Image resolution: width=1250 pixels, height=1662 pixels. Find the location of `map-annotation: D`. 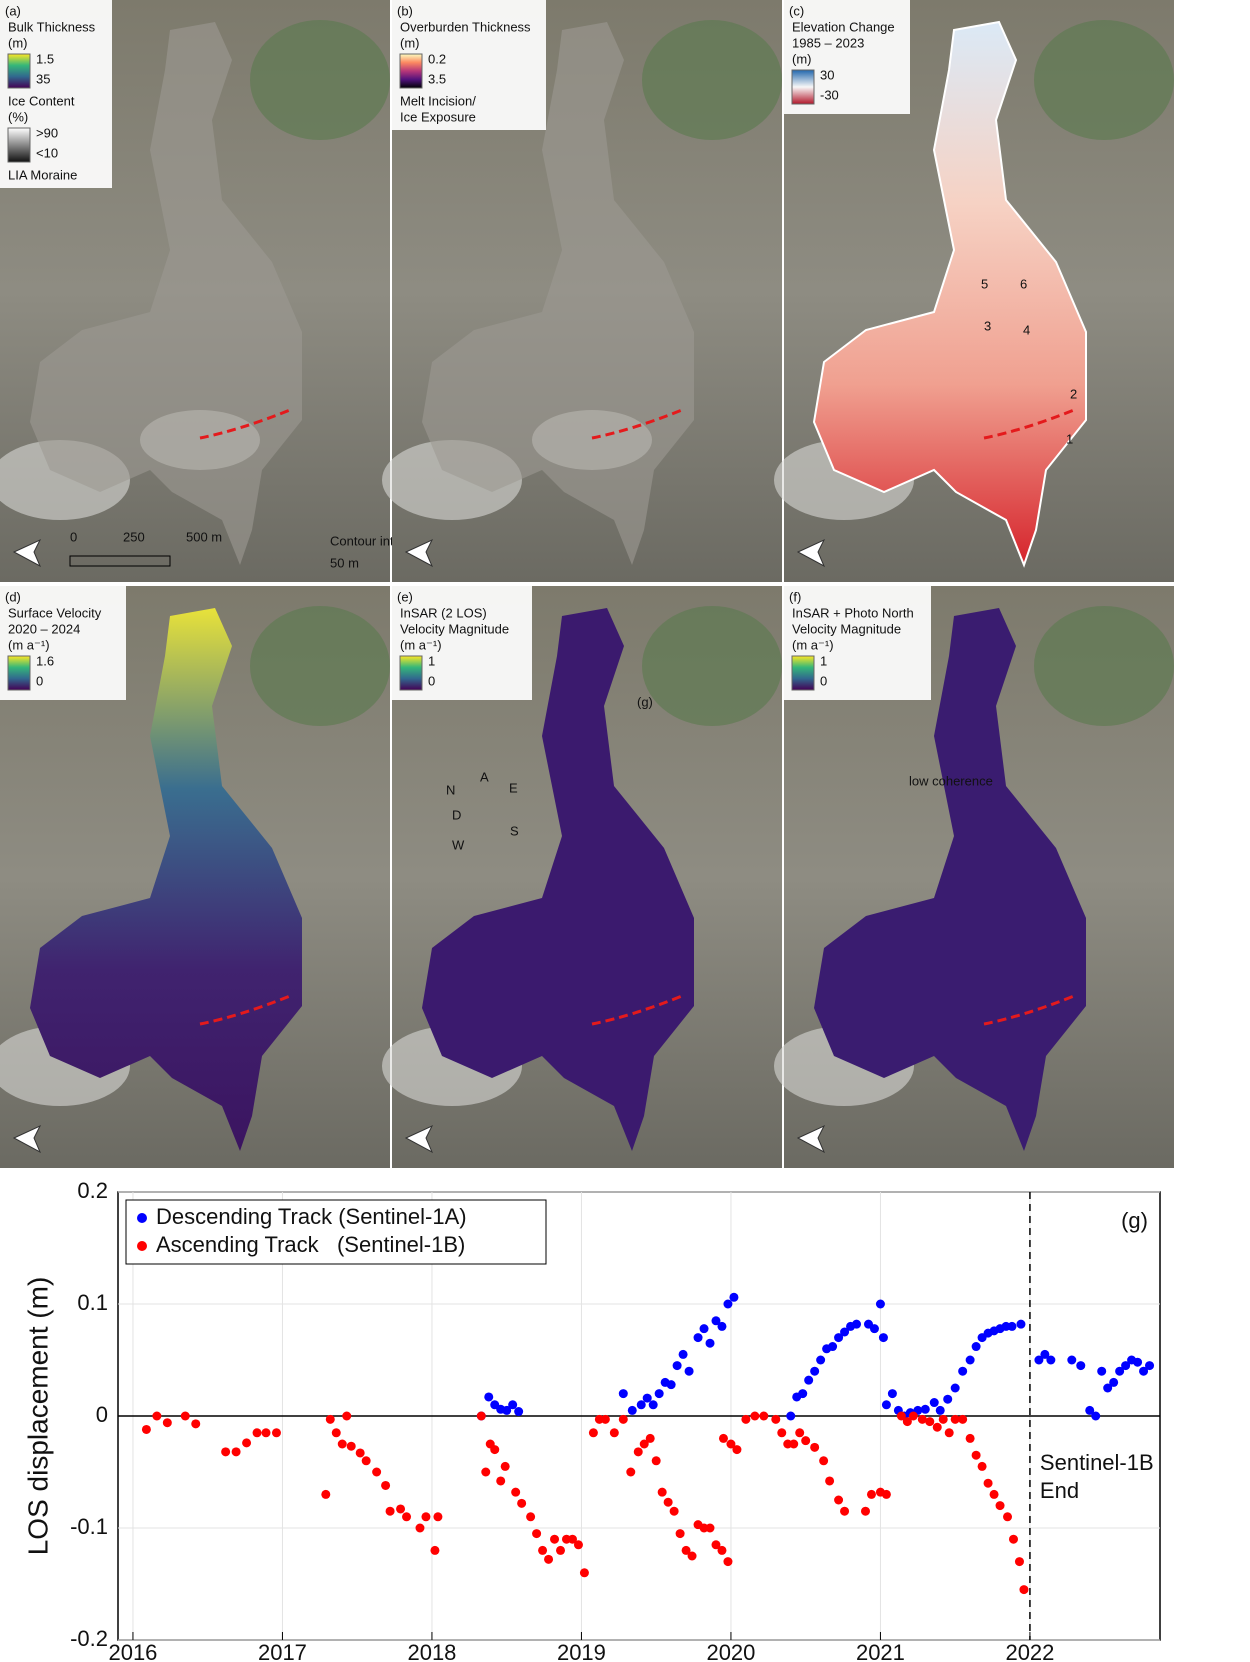

map-annotation: D is located at coordinates (456, 814).